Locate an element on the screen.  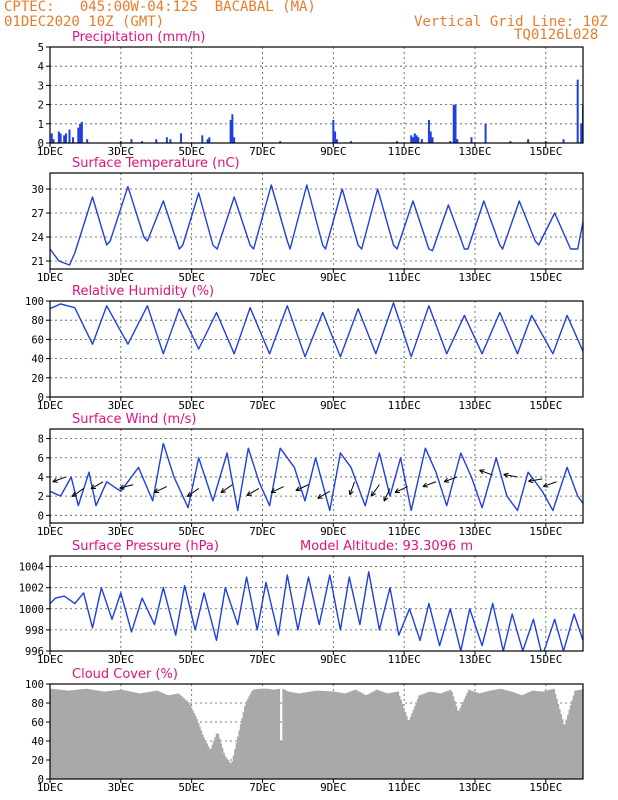
precip-xtick-label: 11DEC is located at coordinates (404, 151).